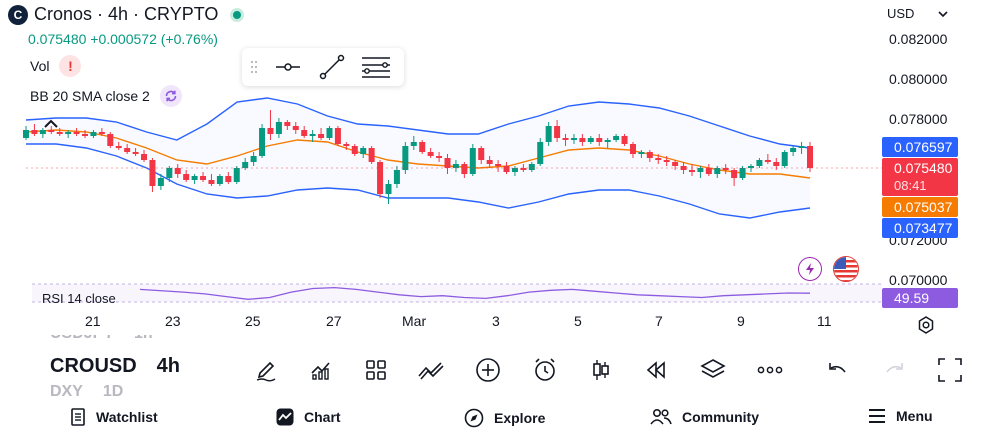  Describe the element at coordinates (321, 370) in the screenshot. I see `indicators-icon` at that location.